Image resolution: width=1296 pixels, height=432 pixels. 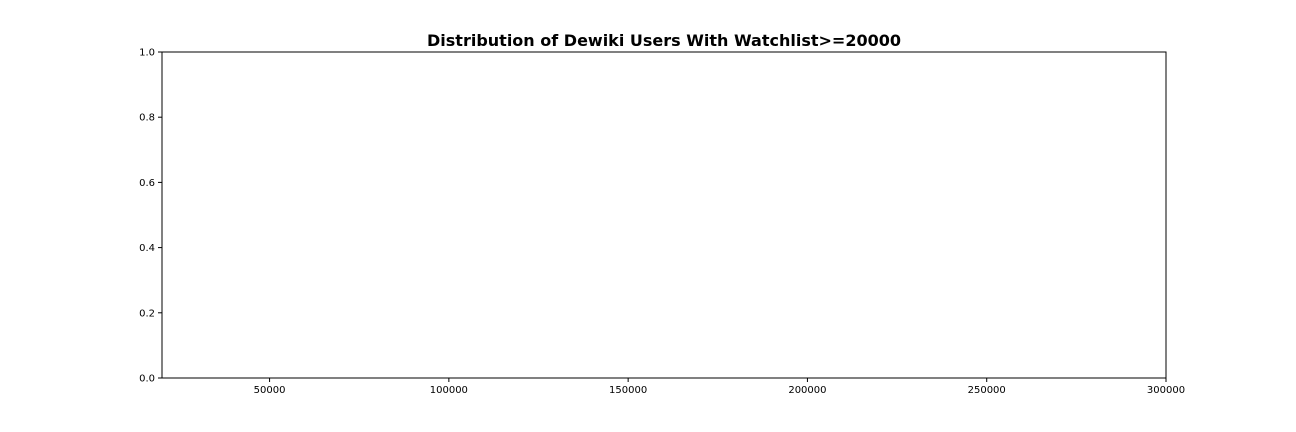 What do you see at coordinates (1166, 390) in the screenshot?
I see `x-tick-label: 300000` at bounding box center [1166, 390].